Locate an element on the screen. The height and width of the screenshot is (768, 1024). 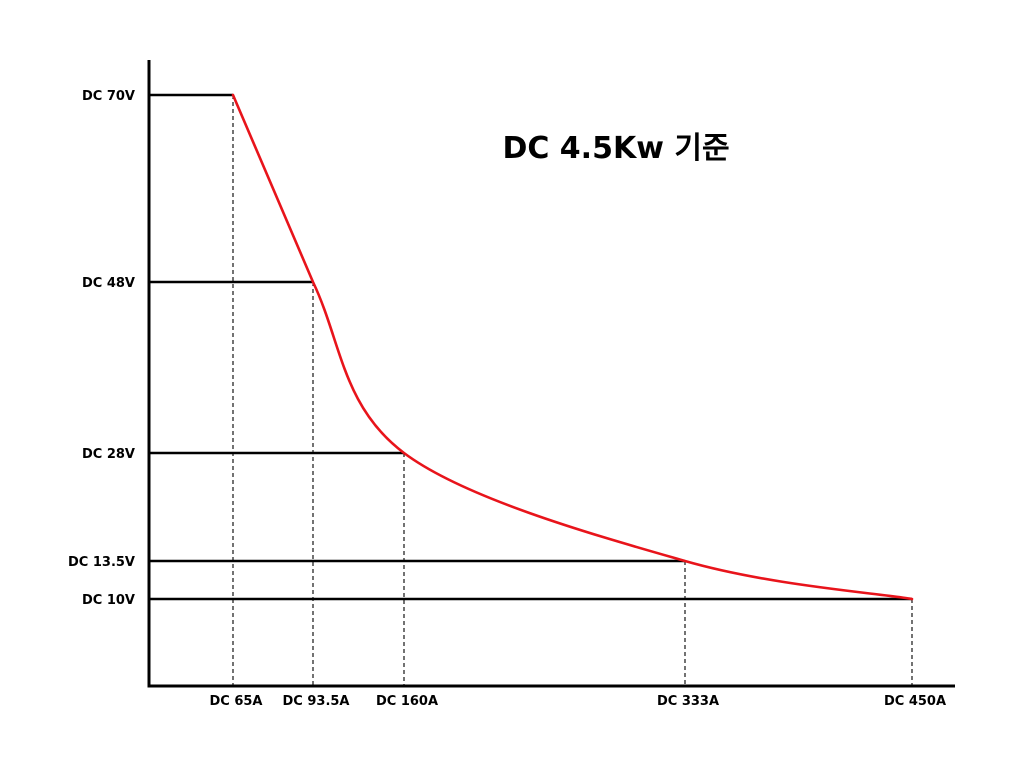
x-tick-labels: DC 65A DC 93.5A DC 160A DC 333A DC 450A is located at coordinates (577, 701).